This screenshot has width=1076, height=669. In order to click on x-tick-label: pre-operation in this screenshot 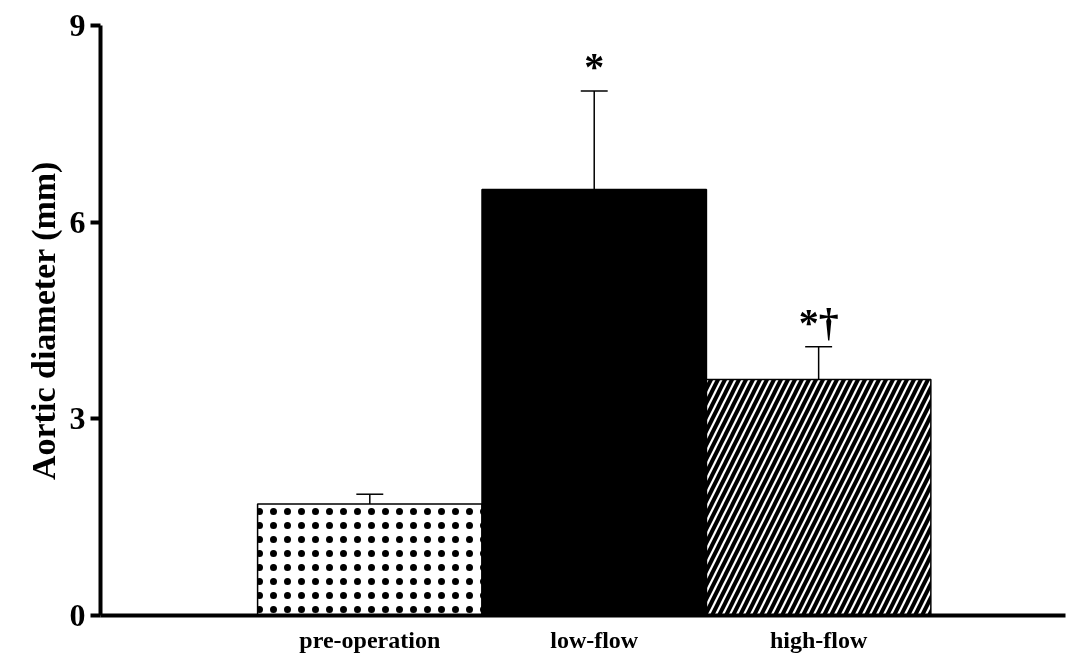, I will do `click(370, 639)`.